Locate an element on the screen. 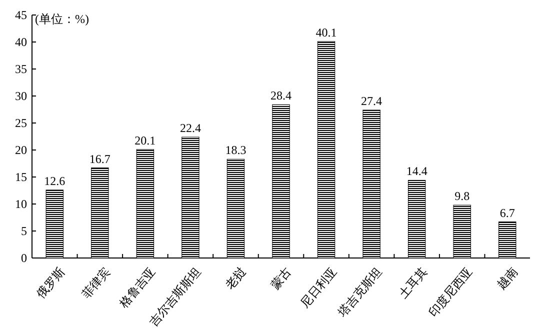  y-tick-label: 5 is located at coordinates (24, 231).